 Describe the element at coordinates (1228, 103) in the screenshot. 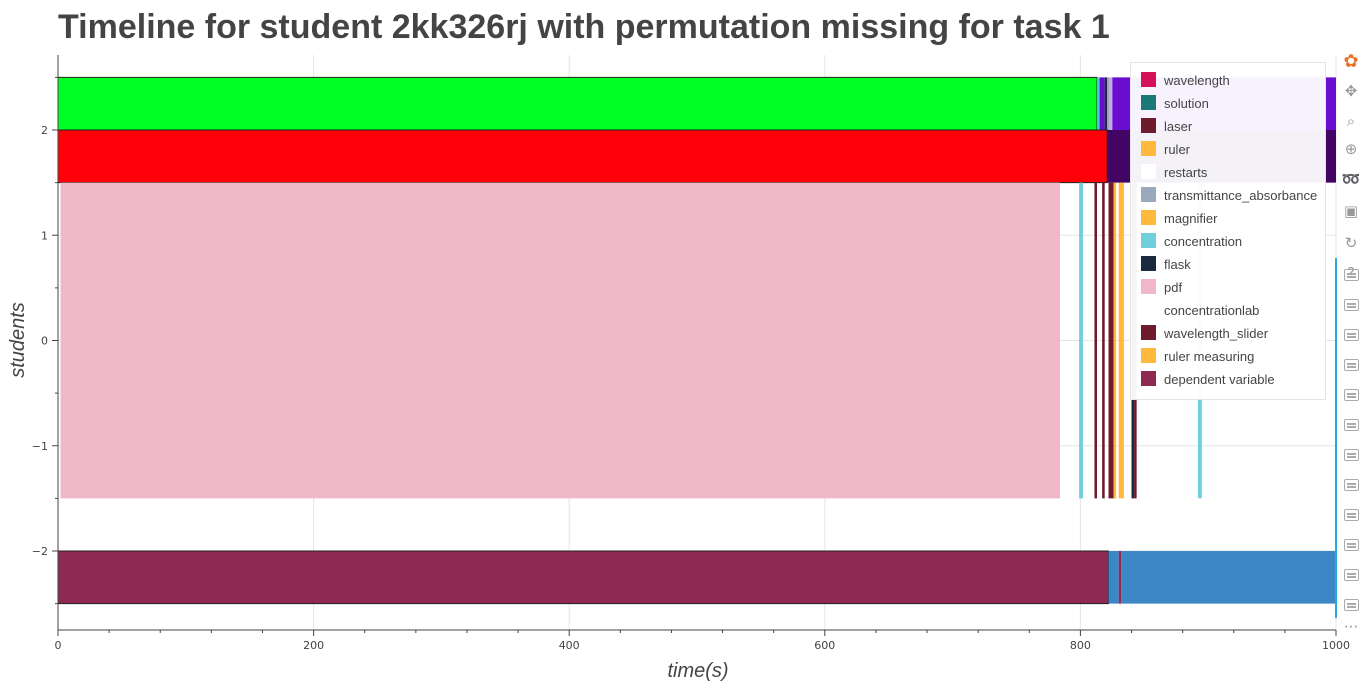

I see `legend-item: solution` at that location.